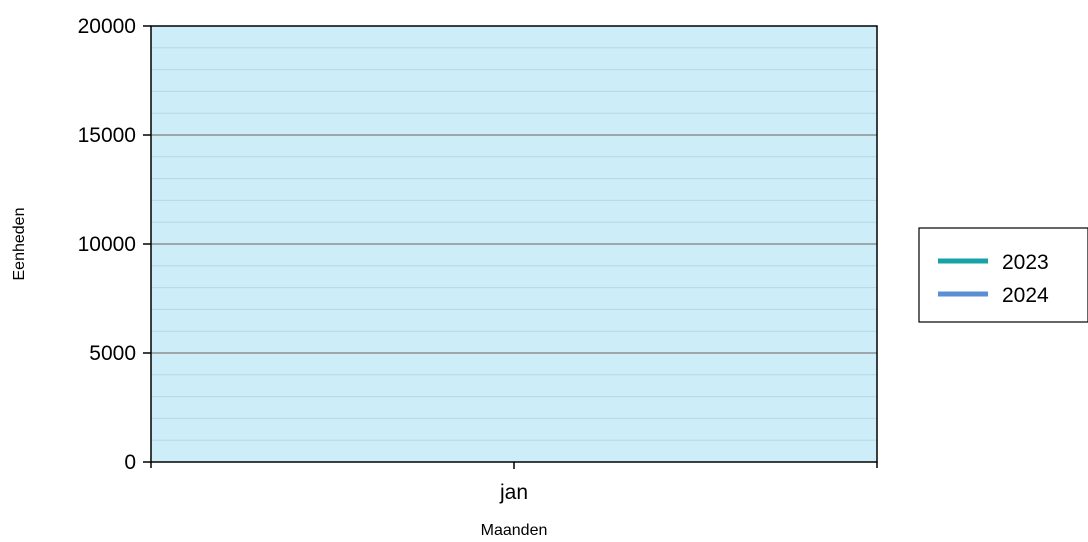 Image resolution: width=1088 pixels, height=542 pixels. I want to click on y-tick-label: 15000, so click(107, 135).